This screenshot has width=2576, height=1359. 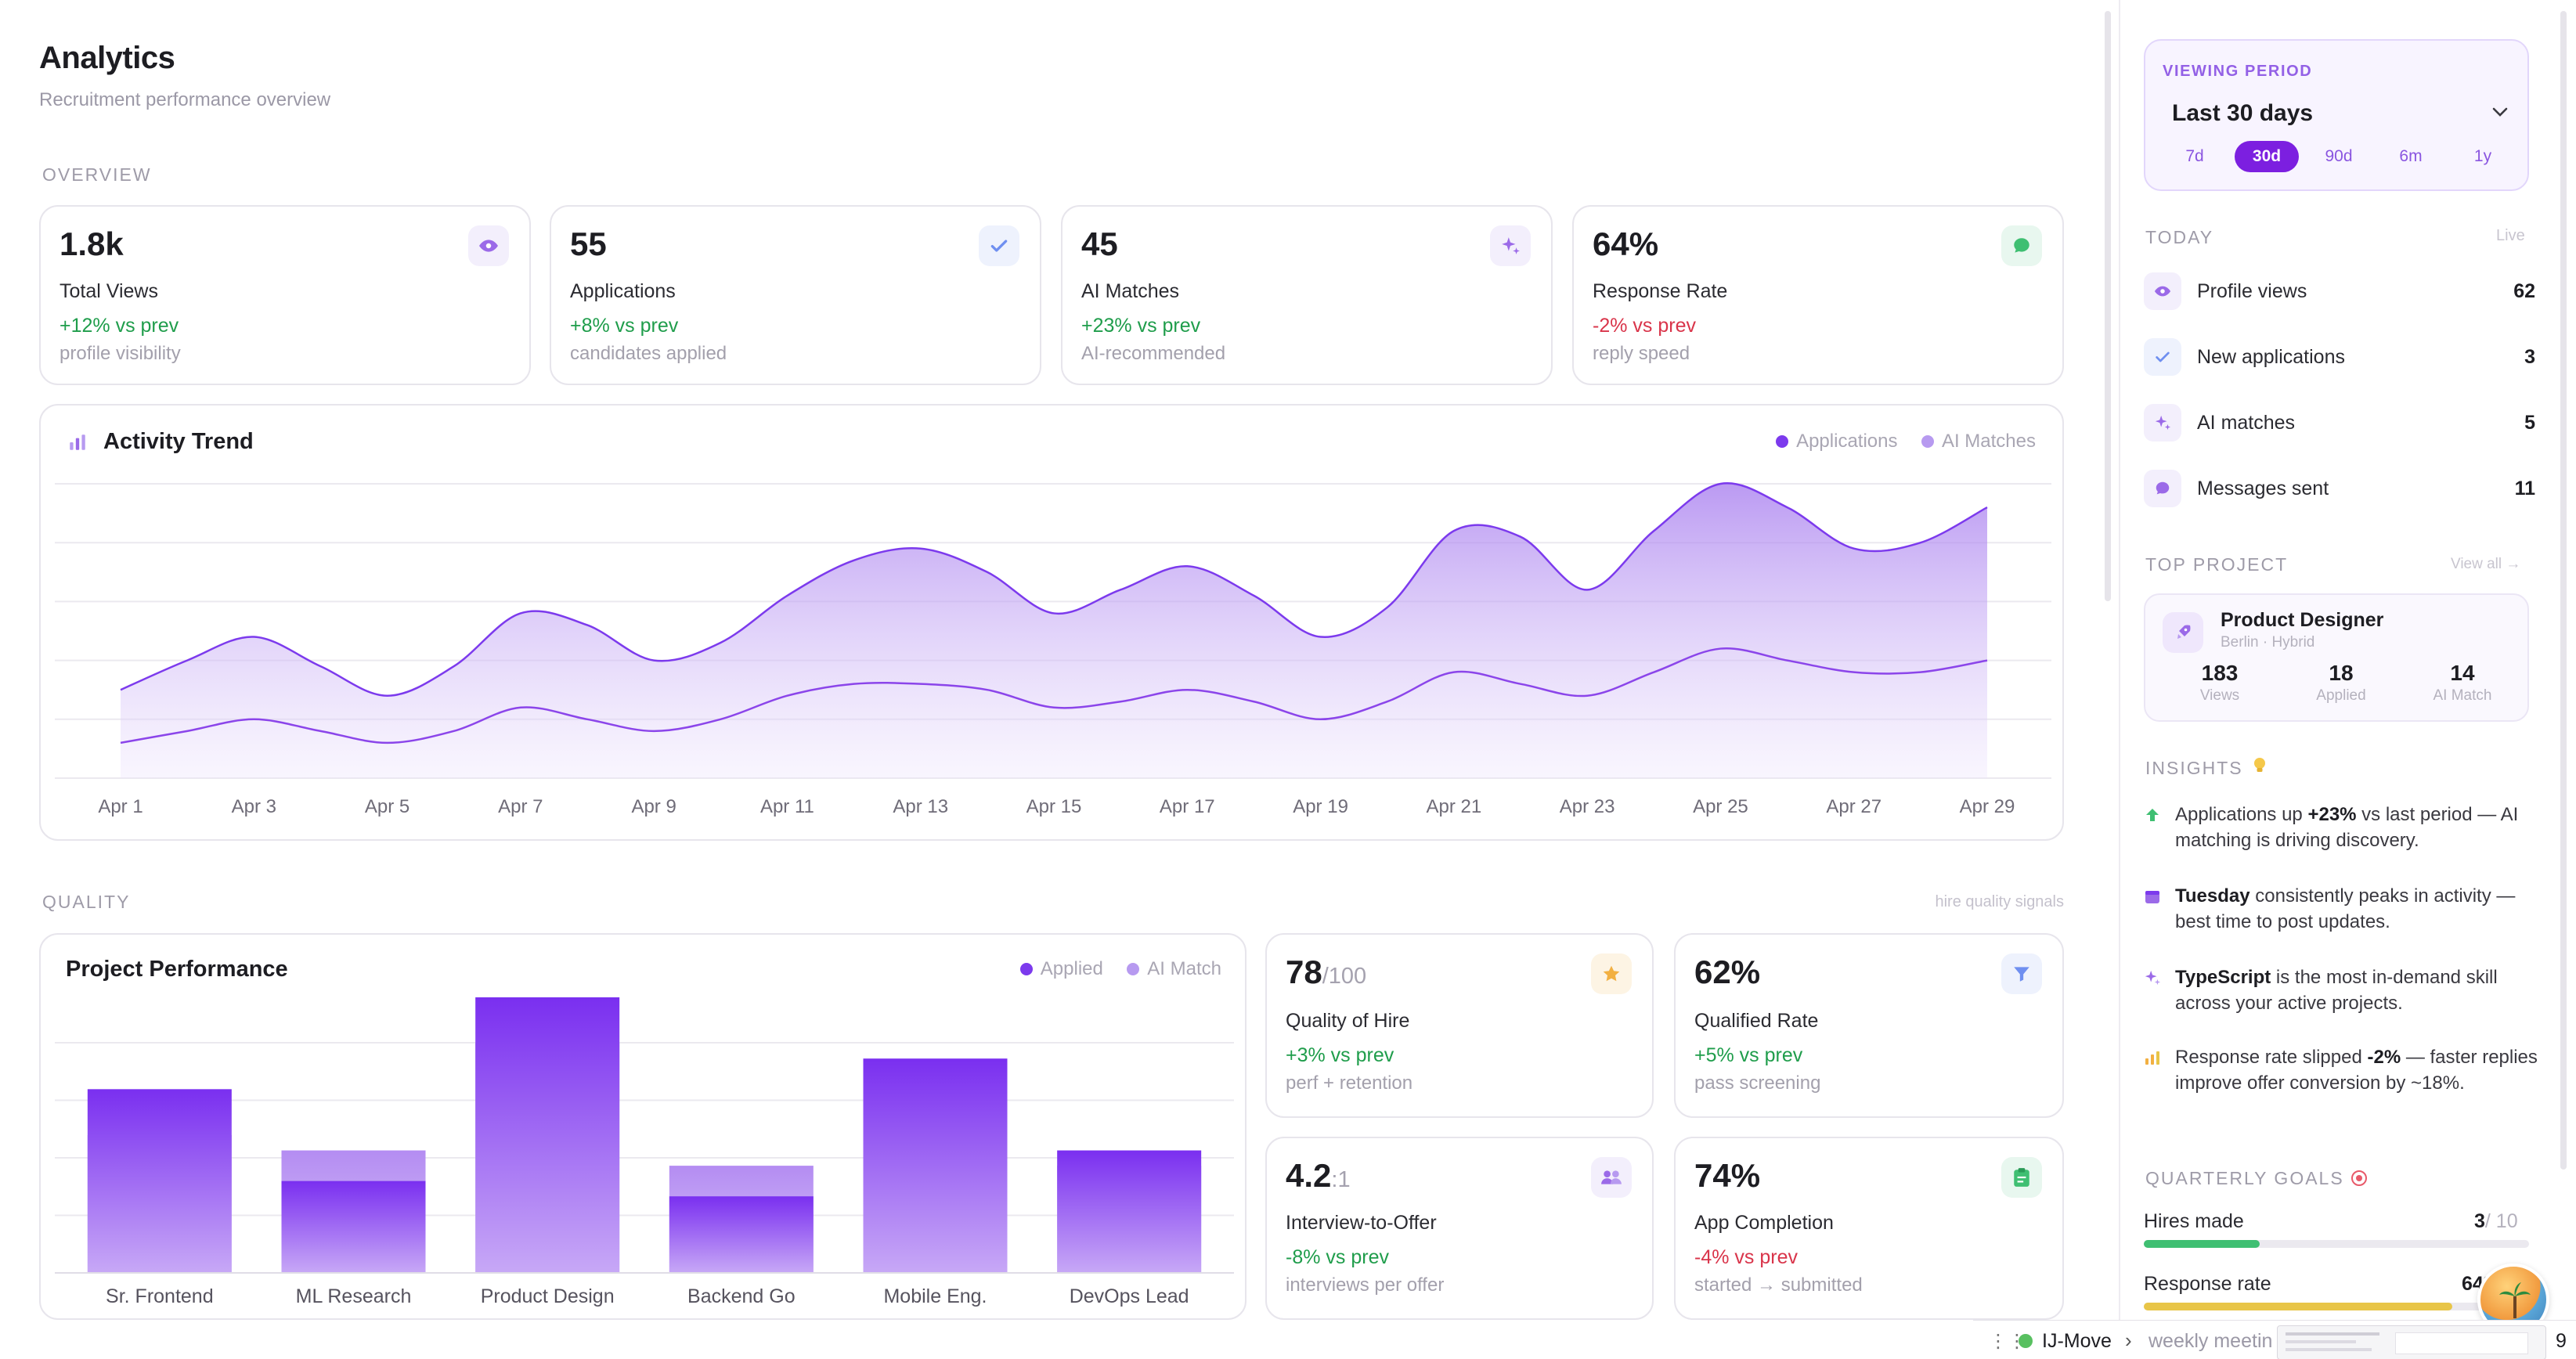 I want to click on top-project-stat-applied: 18 Applied, so click(x=2341, y=683).